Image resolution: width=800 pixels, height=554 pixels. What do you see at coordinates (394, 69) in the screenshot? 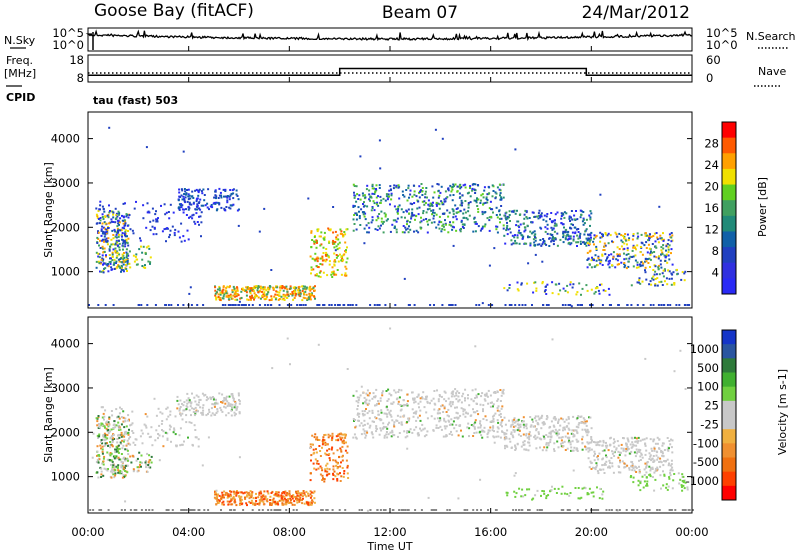
I see `freq-panel: 18 8 60 0` at bounding box center [394, 69].